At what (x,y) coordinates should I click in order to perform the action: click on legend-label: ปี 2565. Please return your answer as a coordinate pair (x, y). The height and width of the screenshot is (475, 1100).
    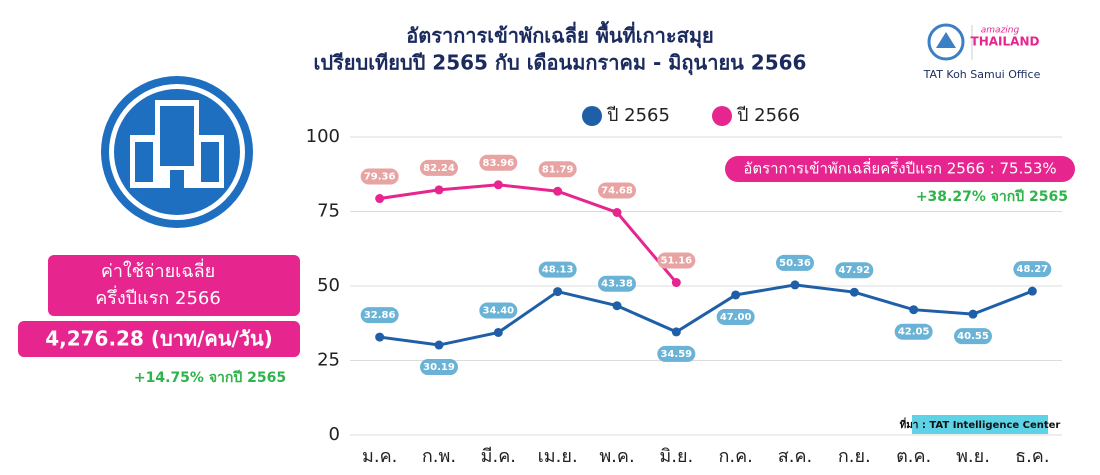
    Looking at the image, I should click on (638, 115).